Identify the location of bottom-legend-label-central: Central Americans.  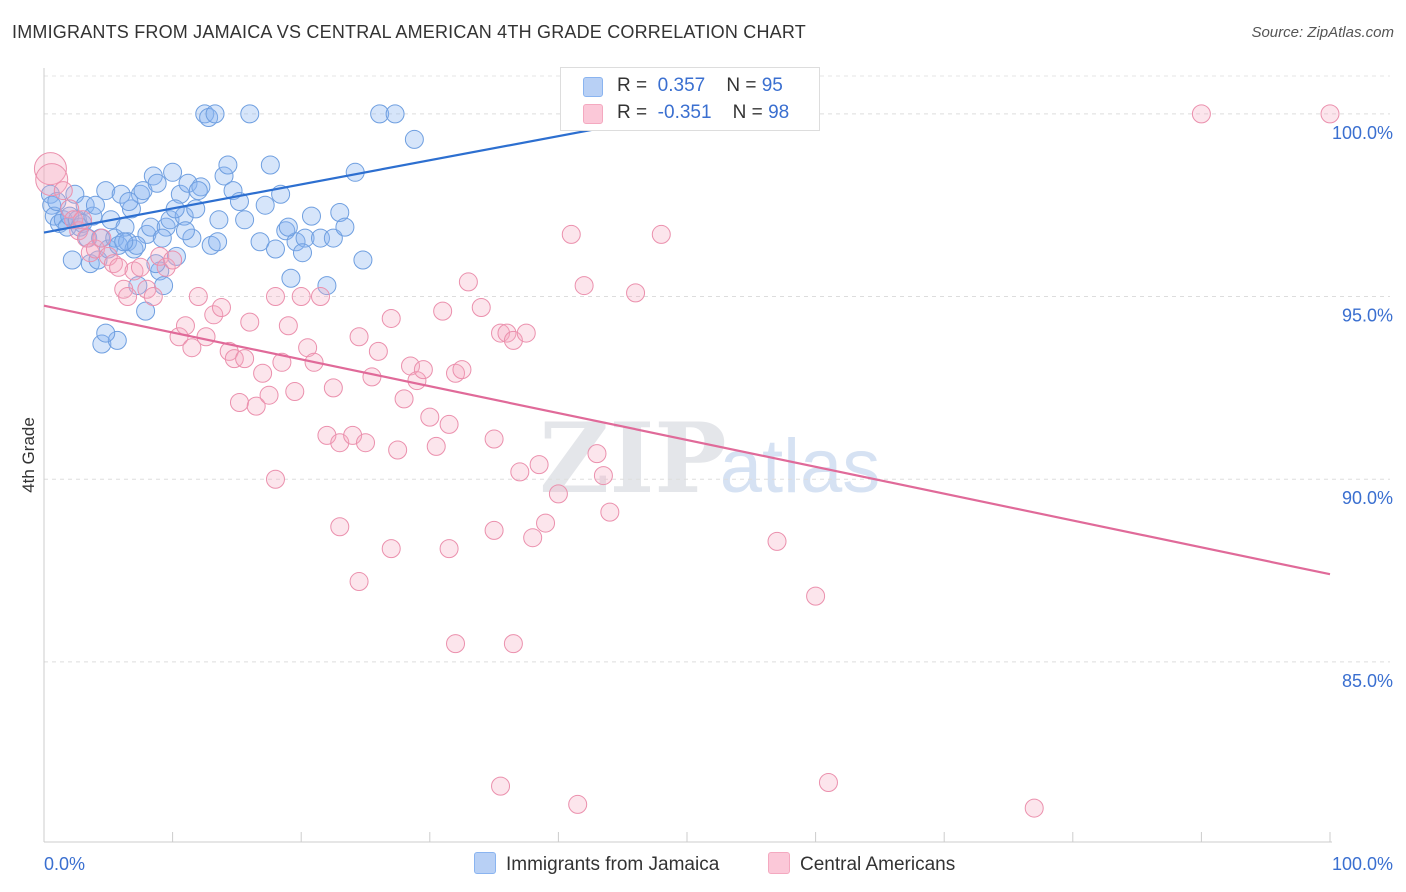
(878, 864).